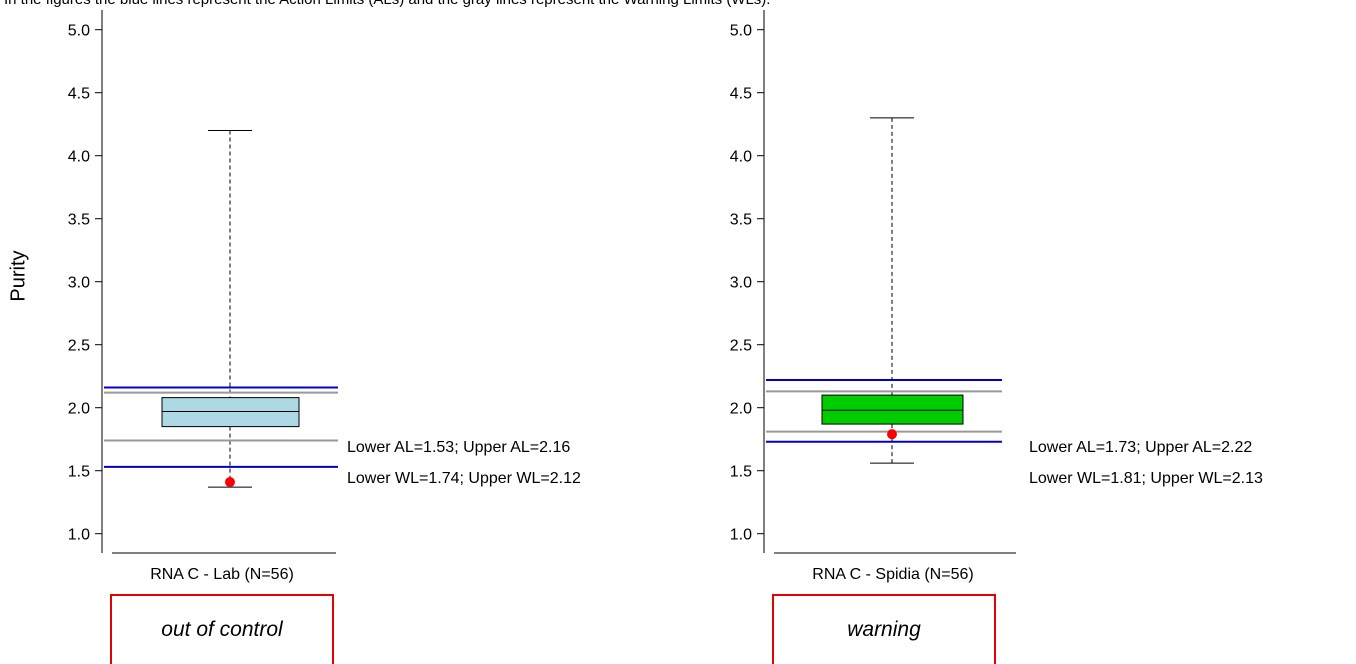  Describe the element at coordinates (230, 412) in the screenshot. I see `box-lab` at that location.